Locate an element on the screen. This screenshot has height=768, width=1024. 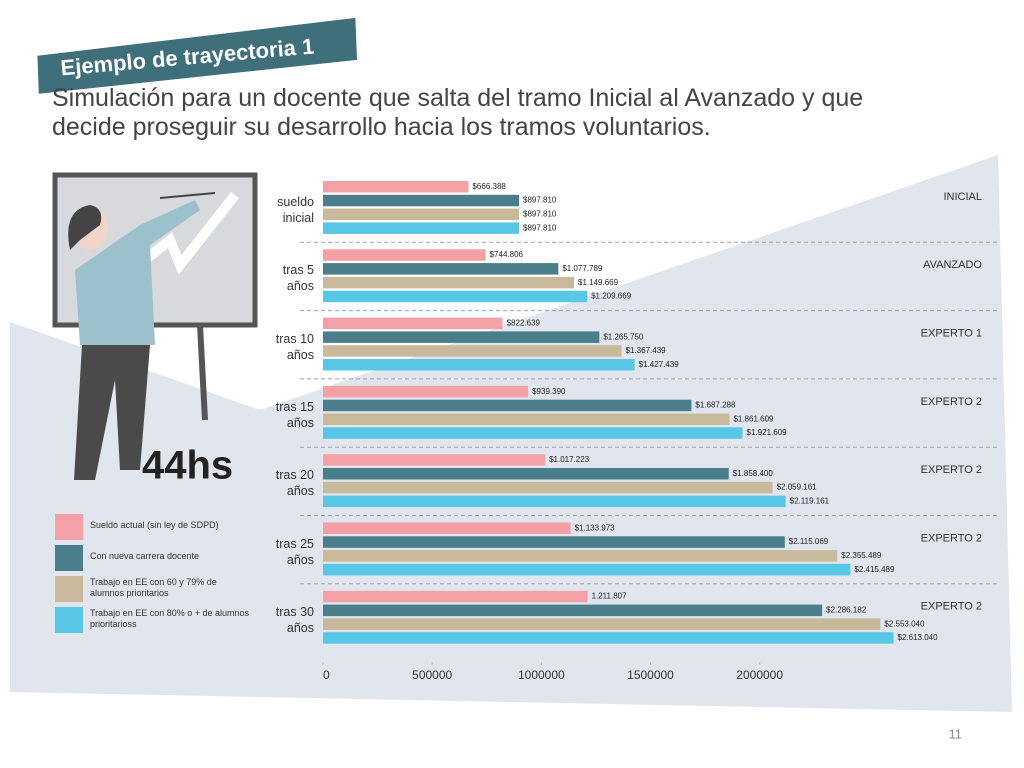
value-label: $1.427.439 is located at coordinates (659, 364).